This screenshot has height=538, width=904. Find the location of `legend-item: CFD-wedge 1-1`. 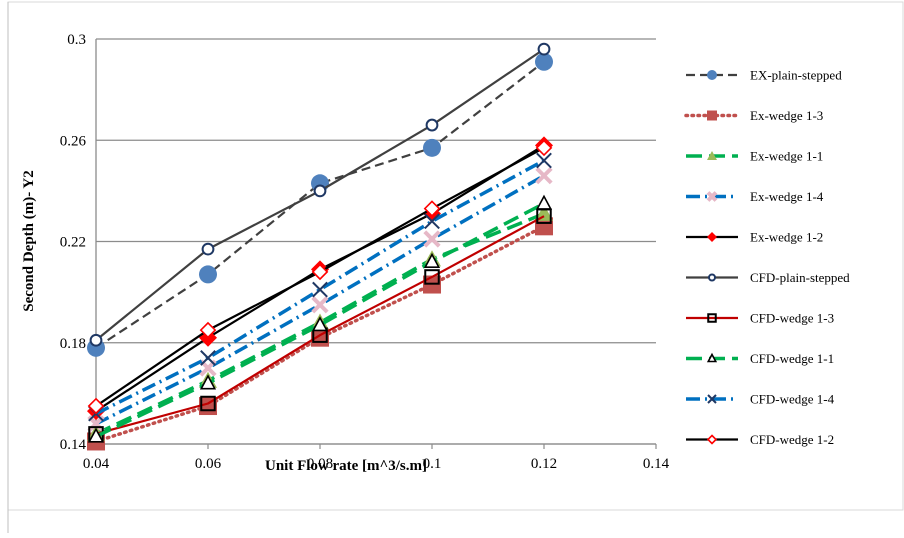

legend-item: CFD-wedge 1-1 is located at coordinates (760, 358).